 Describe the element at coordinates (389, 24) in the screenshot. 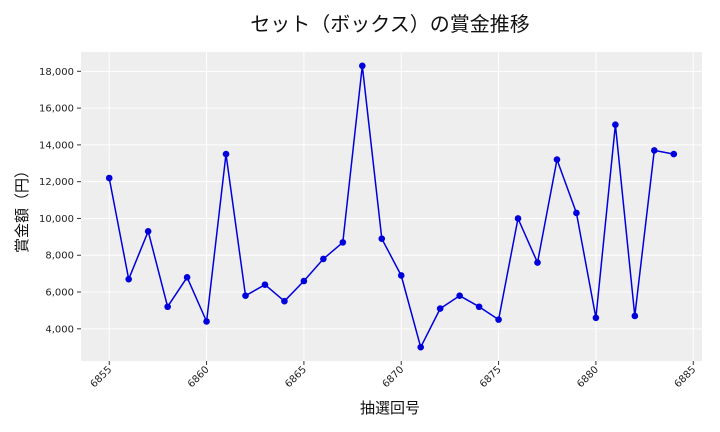

I see `chart-title: セット（ボックス）の賞金推移` at that location.